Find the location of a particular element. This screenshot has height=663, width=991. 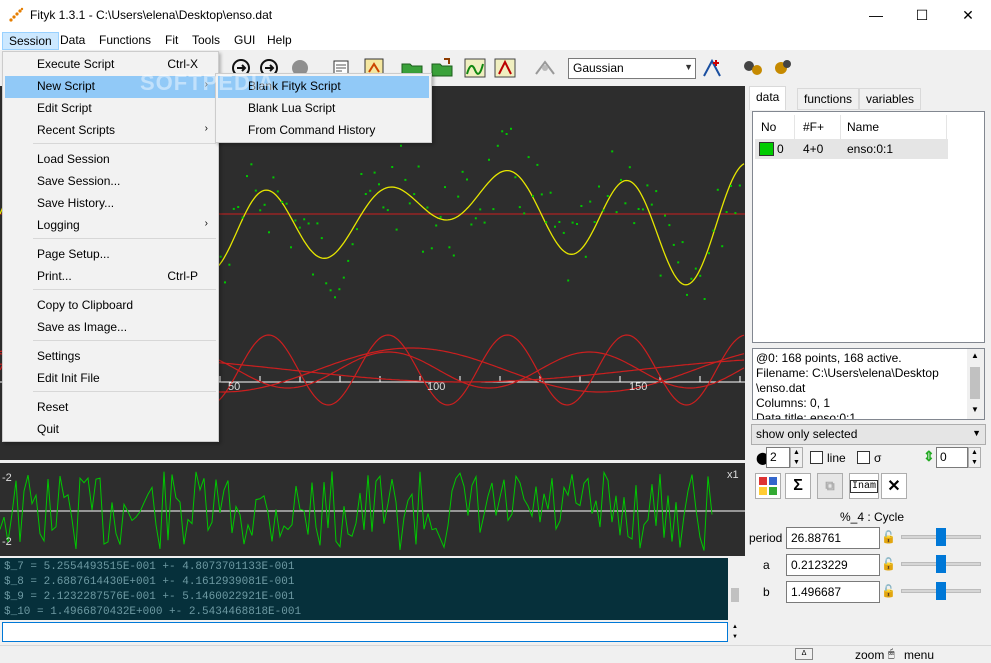

param-value-period: 26.88761 is located at coordinates (833, 538).